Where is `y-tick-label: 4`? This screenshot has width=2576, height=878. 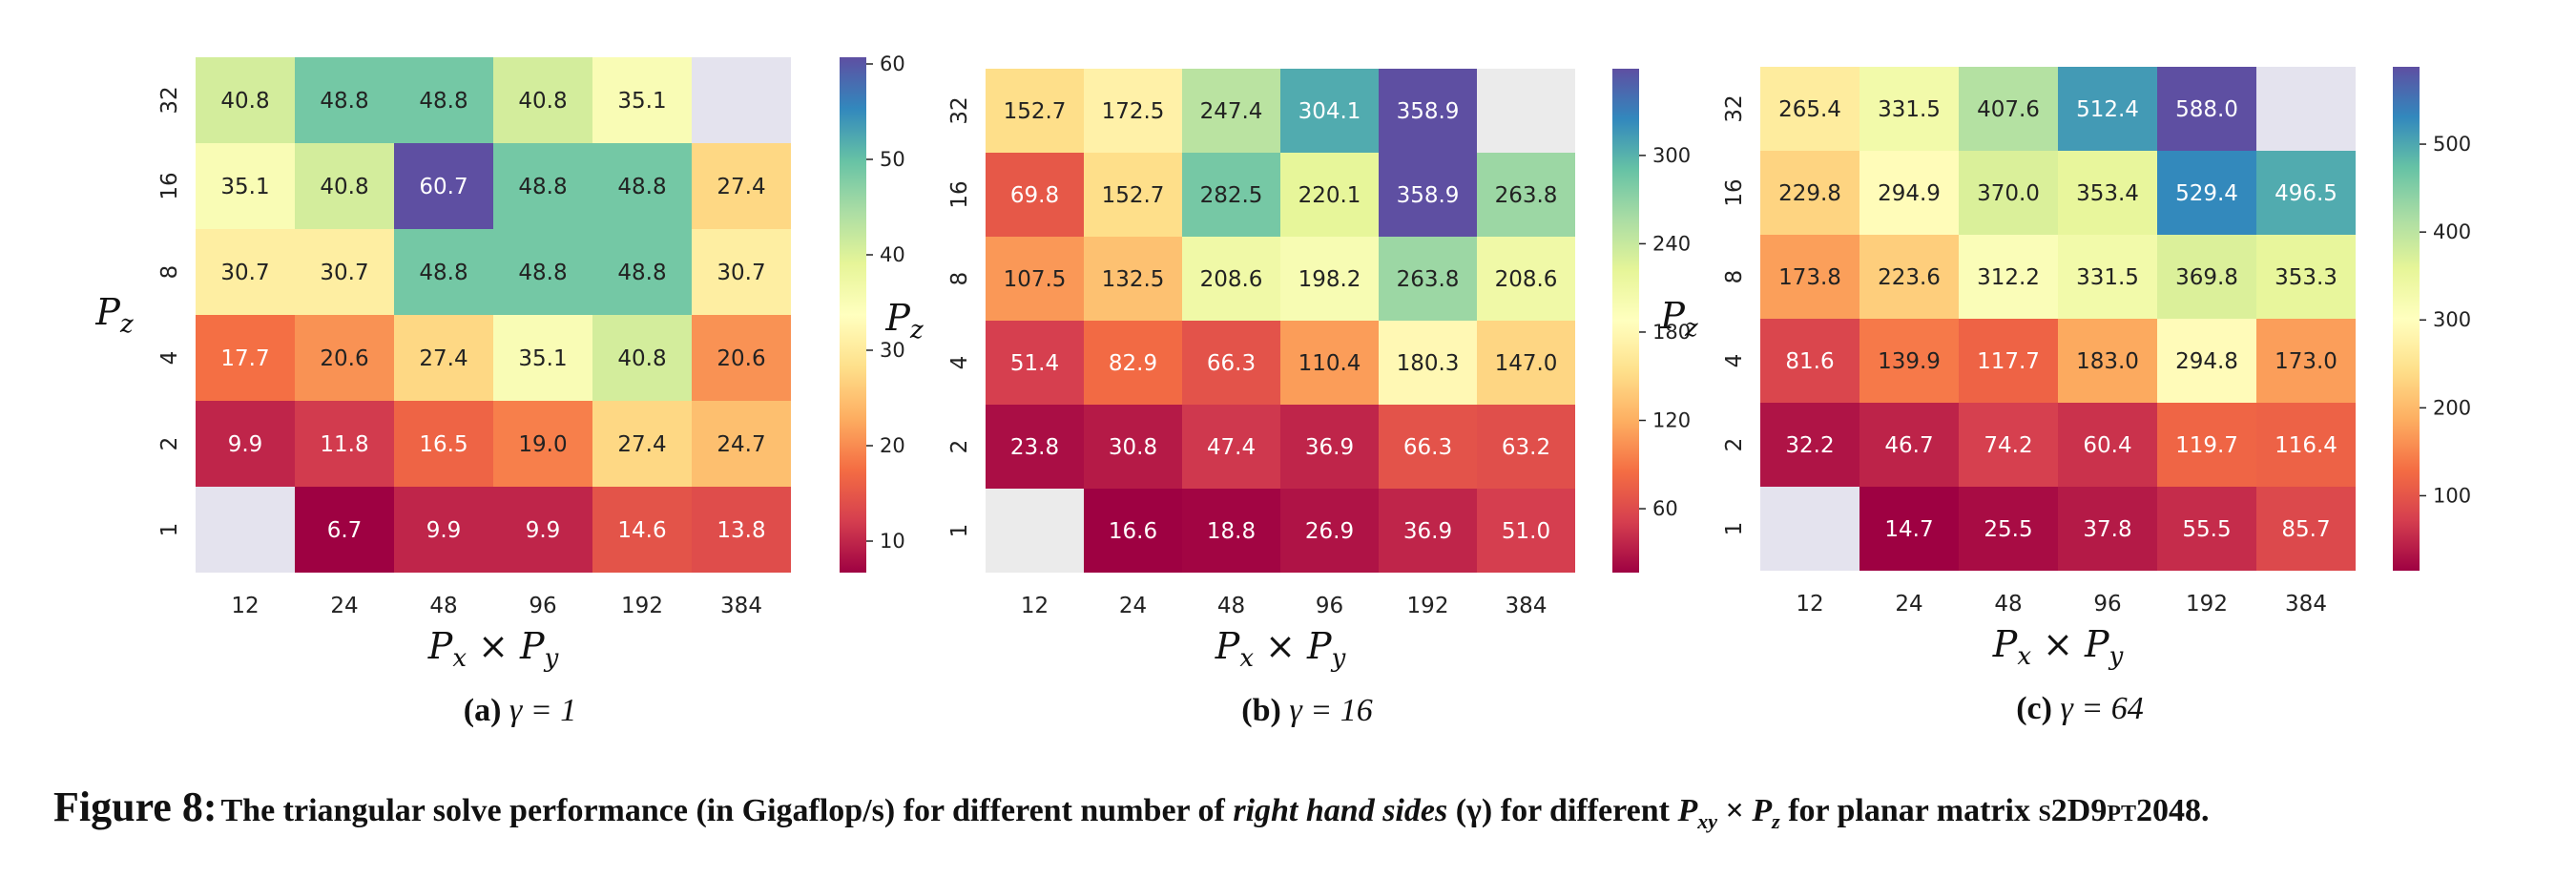
y-tick-label: 4 is located at coordinates (1734, 361).